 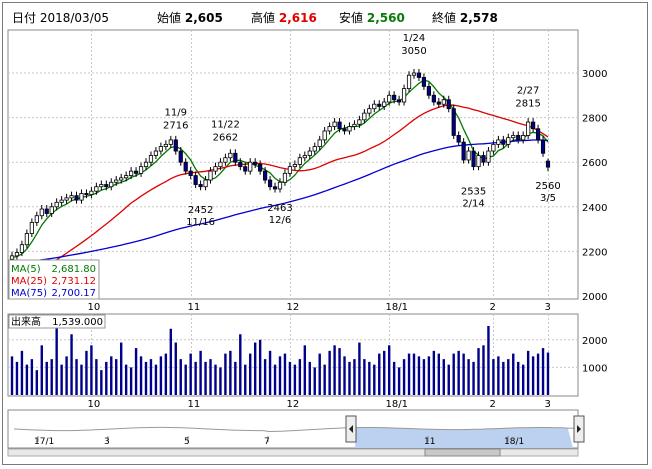 I want to click on legend-ma5-value: 2,681.80, so click(x=73, y=269).